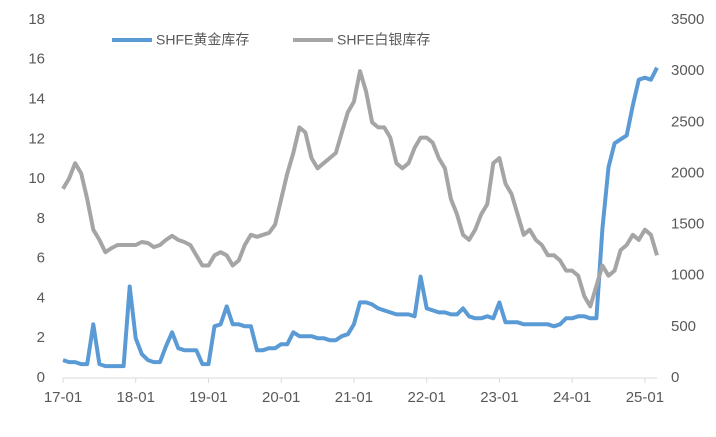 This screenshot has width=716, height=437. Describe the element at coordinates (41, 377) in the screenshot. I see `y-tick-label: 0` at that location.